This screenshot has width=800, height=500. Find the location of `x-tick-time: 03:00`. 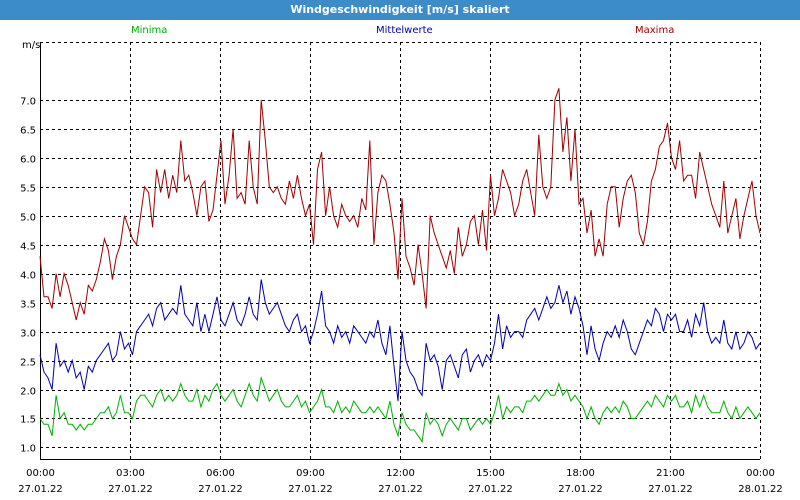

x-tick-time: 03:00 is located at coordinates (130, 473).